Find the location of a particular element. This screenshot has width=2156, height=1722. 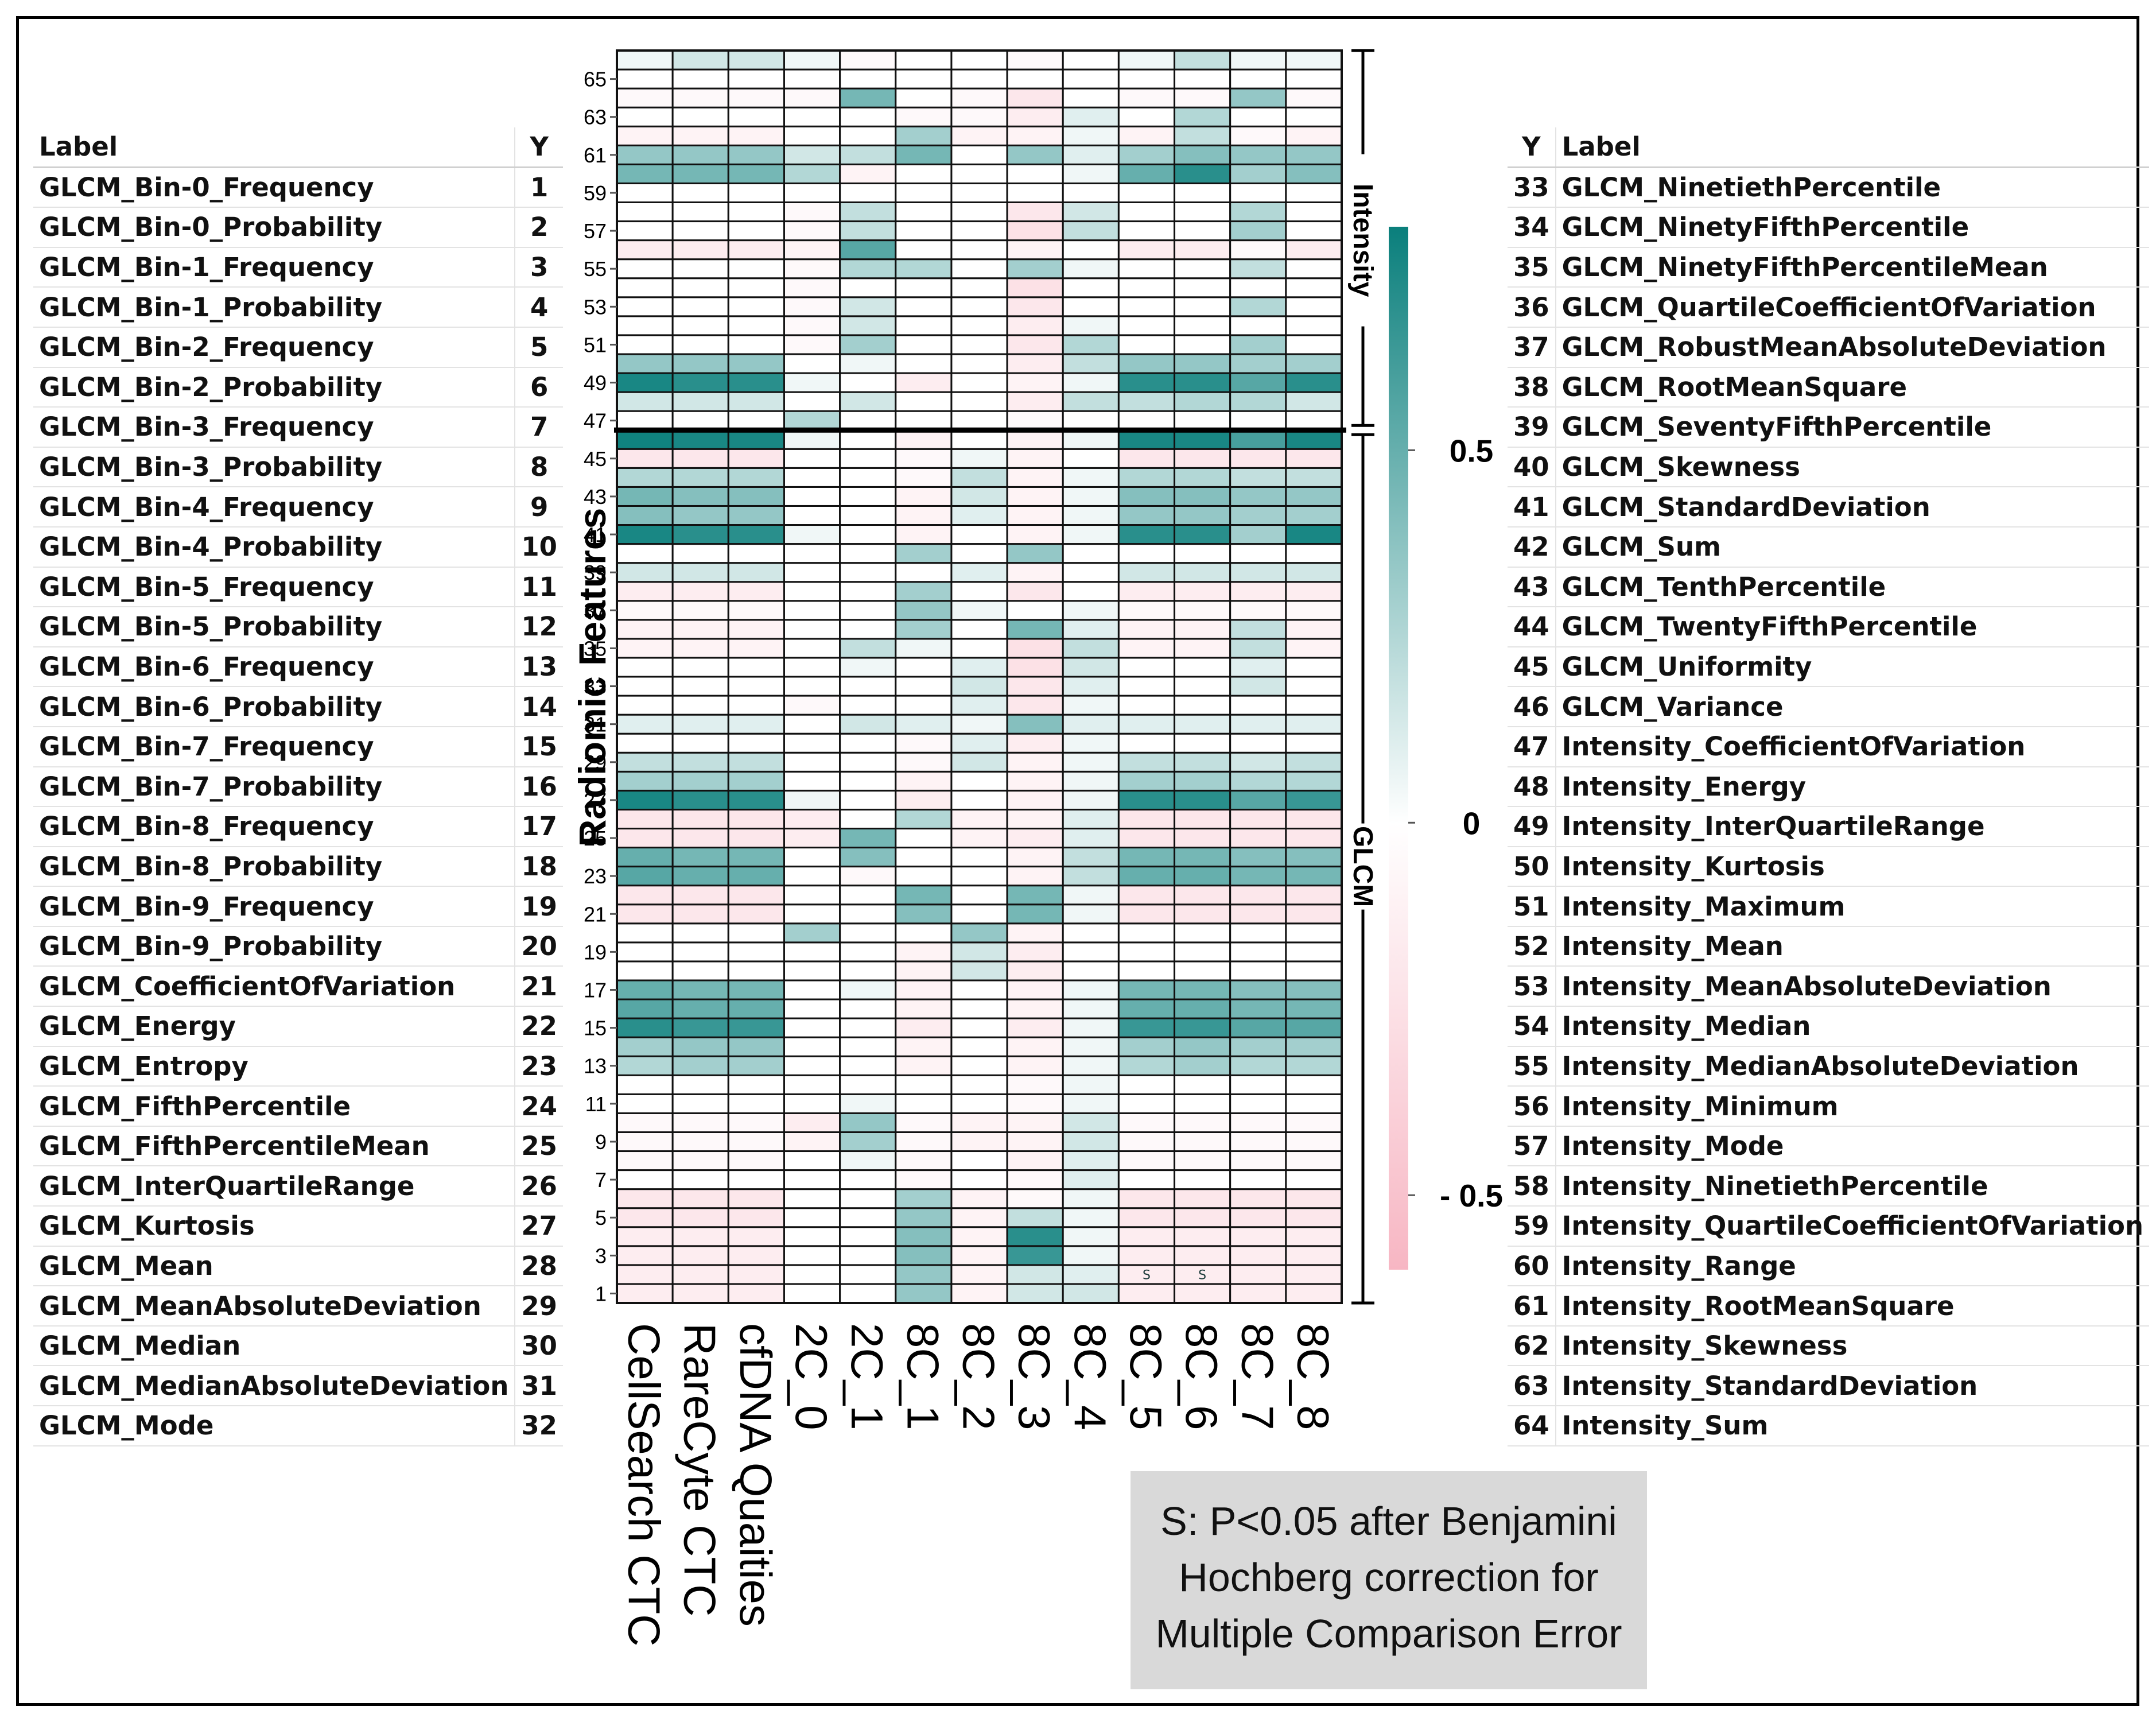

legend-feature-y: 29 is located at coordinates (538, 1306).